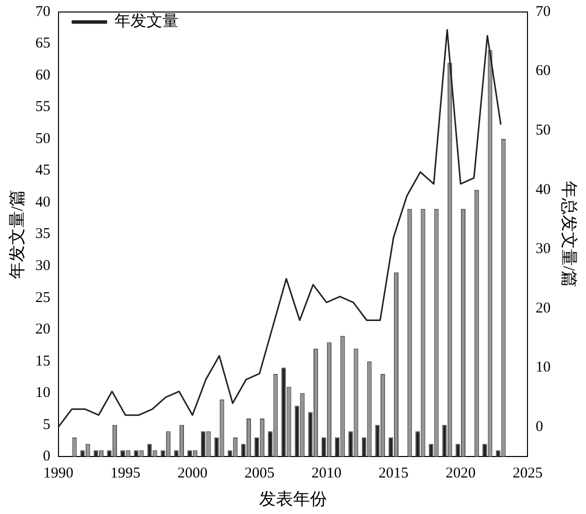 This screenshot has height=514, width=586. Describe the element at coordinates (42, 298) in the screenshot. I see `y-tick-label: 25` at that location.